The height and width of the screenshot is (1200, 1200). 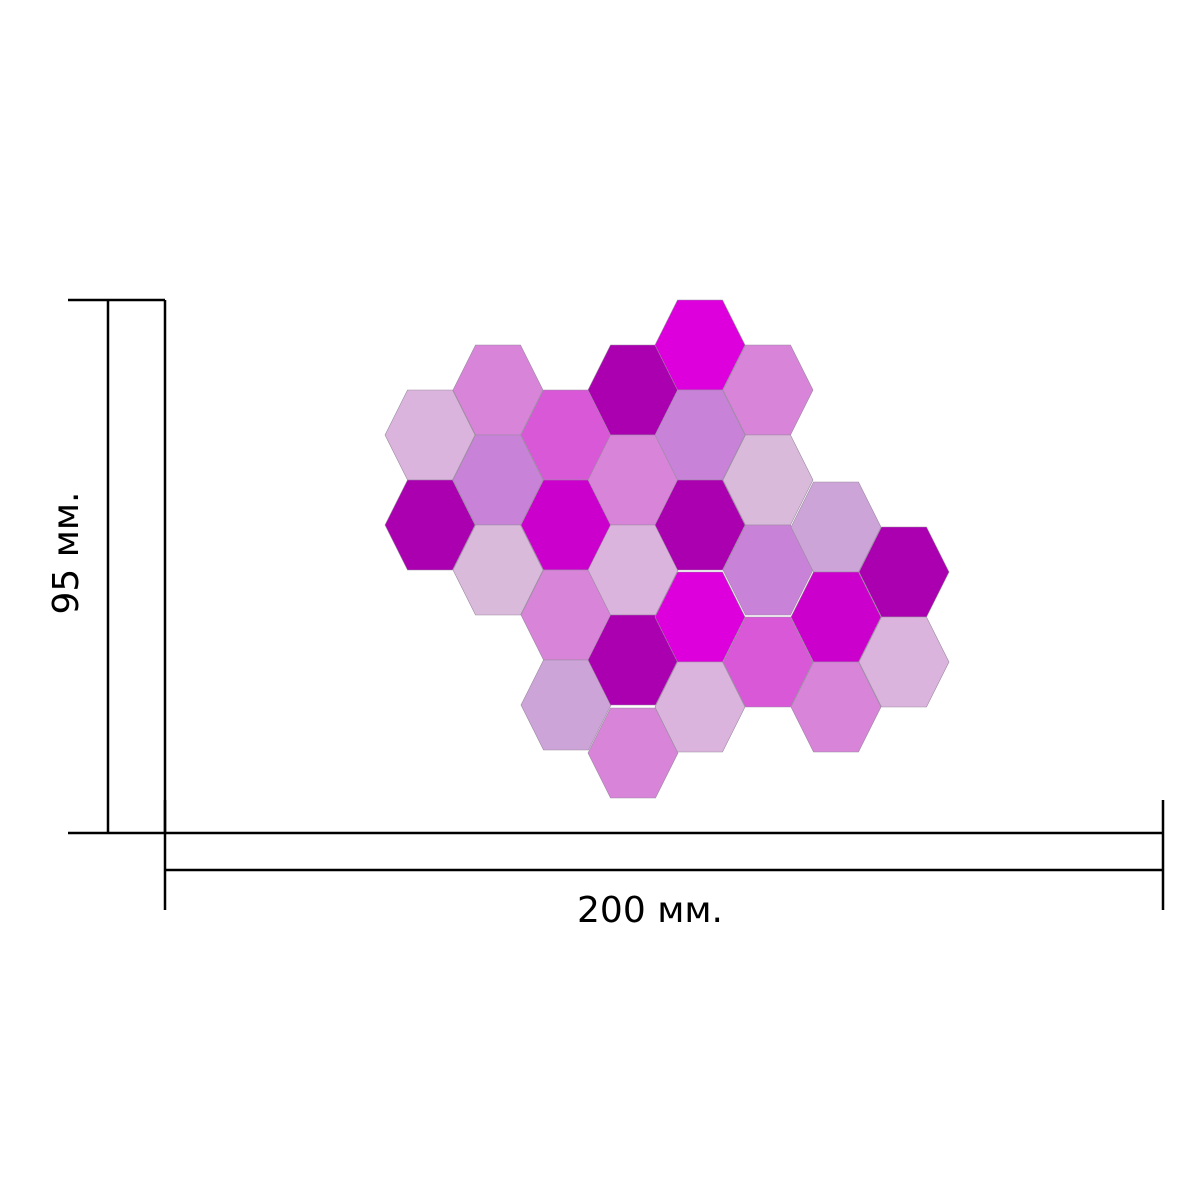 I want to click on width-dimension: 200 мм., so click(x=664, y=865).